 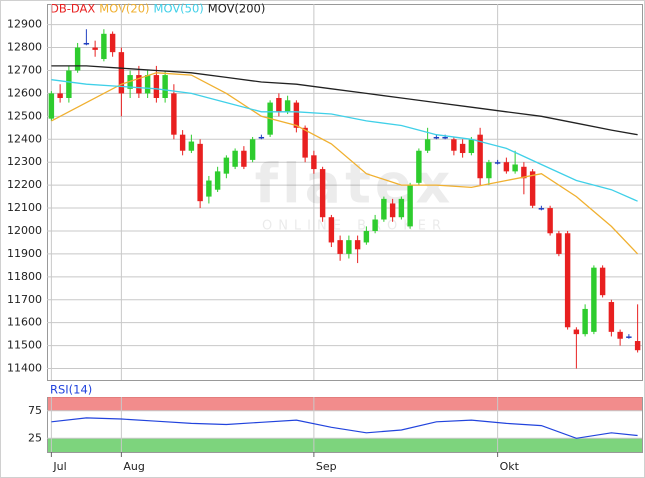 What do you see at coordinates (24, 207) in the screenshot?
I see `y-tick-label: 12100` at bounding box center [24, 207].